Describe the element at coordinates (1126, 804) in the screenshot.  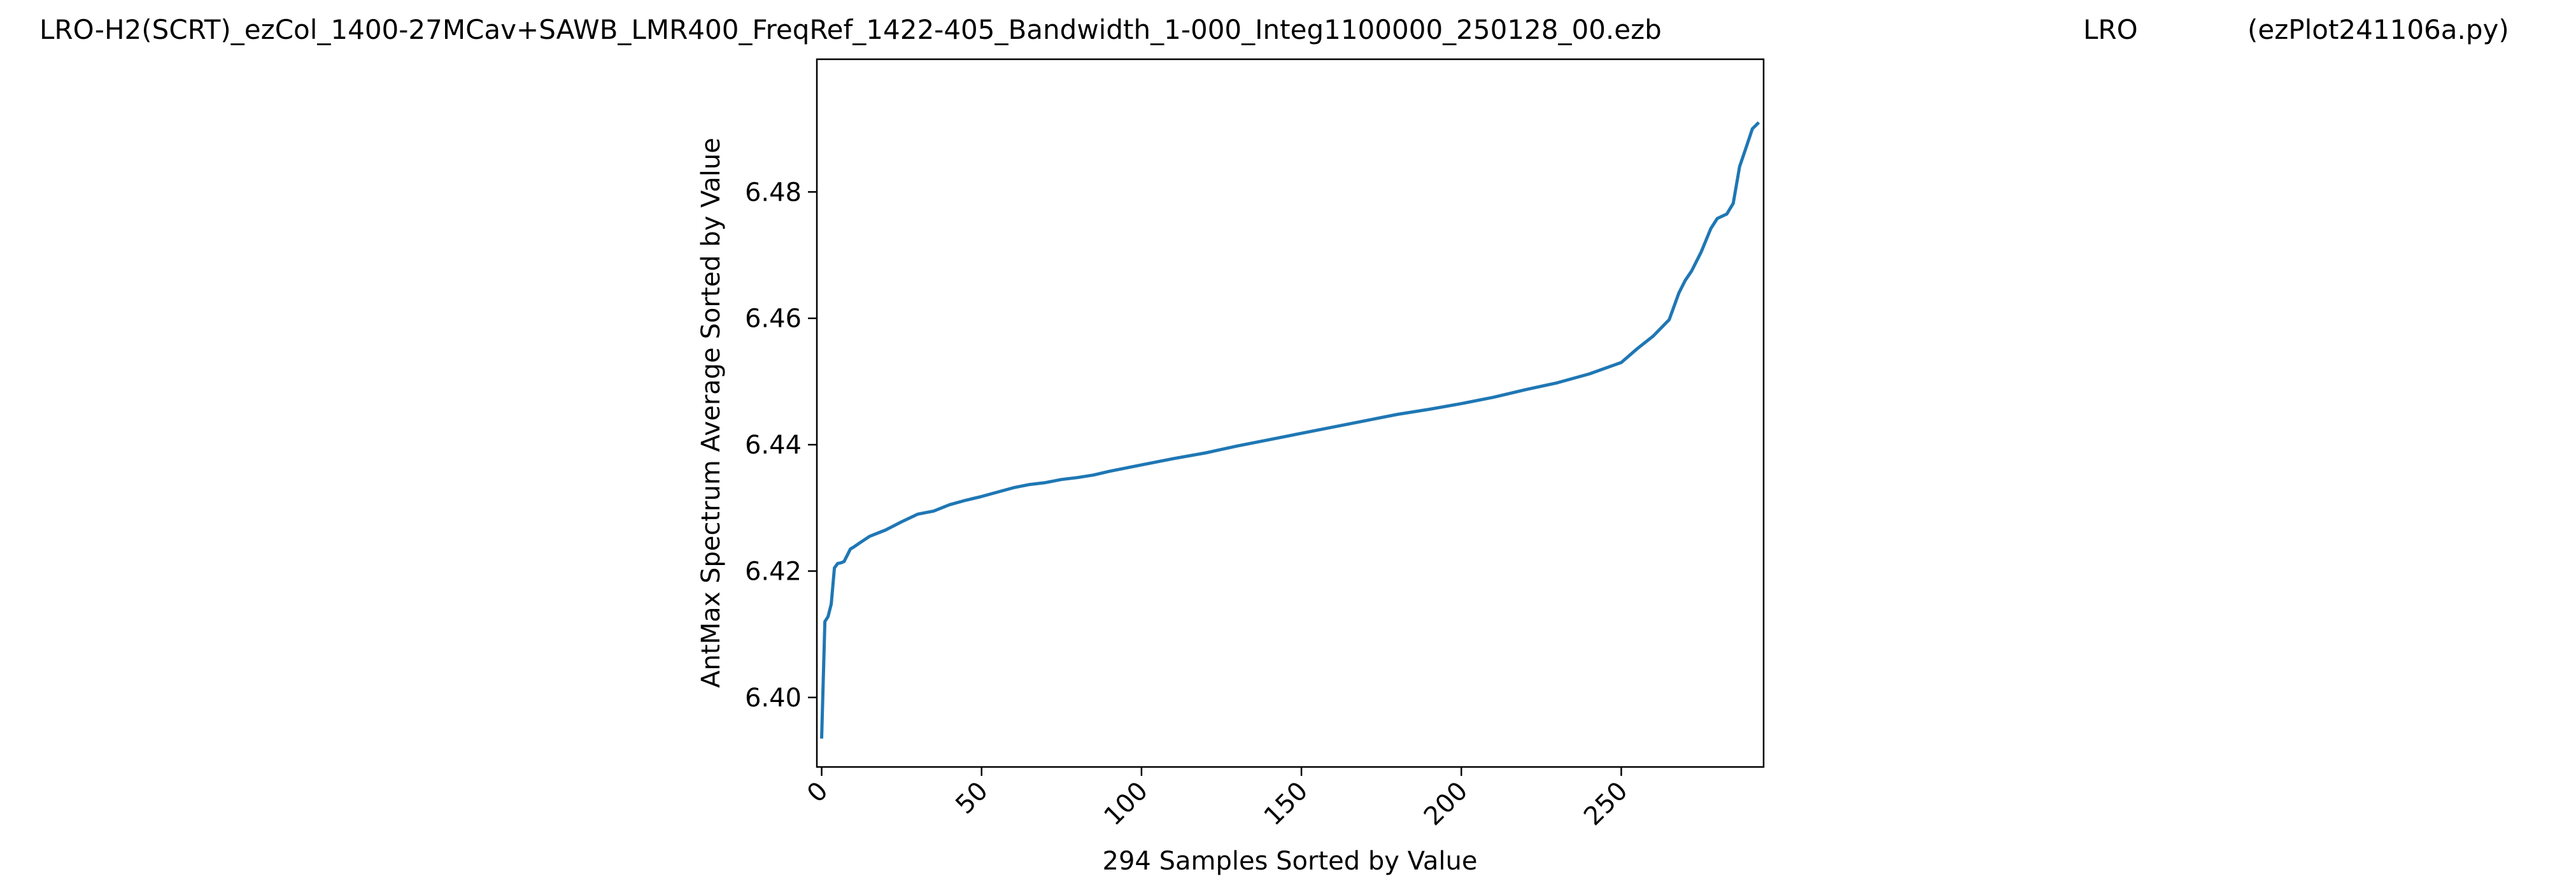
I see `x-tick-label: 100` at that location.